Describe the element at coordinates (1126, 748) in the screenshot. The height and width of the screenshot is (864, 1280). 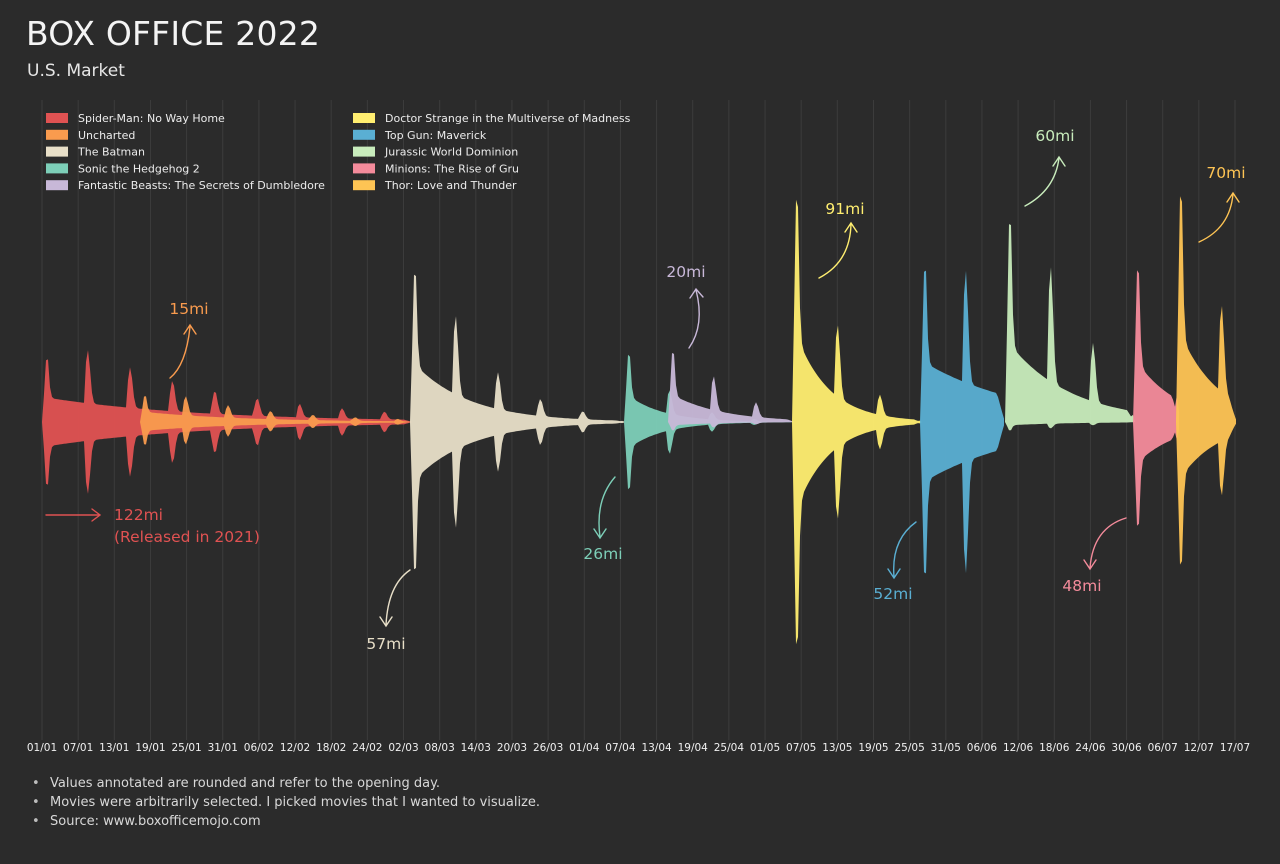
I see `x-tick-label: 30/06` at that location.